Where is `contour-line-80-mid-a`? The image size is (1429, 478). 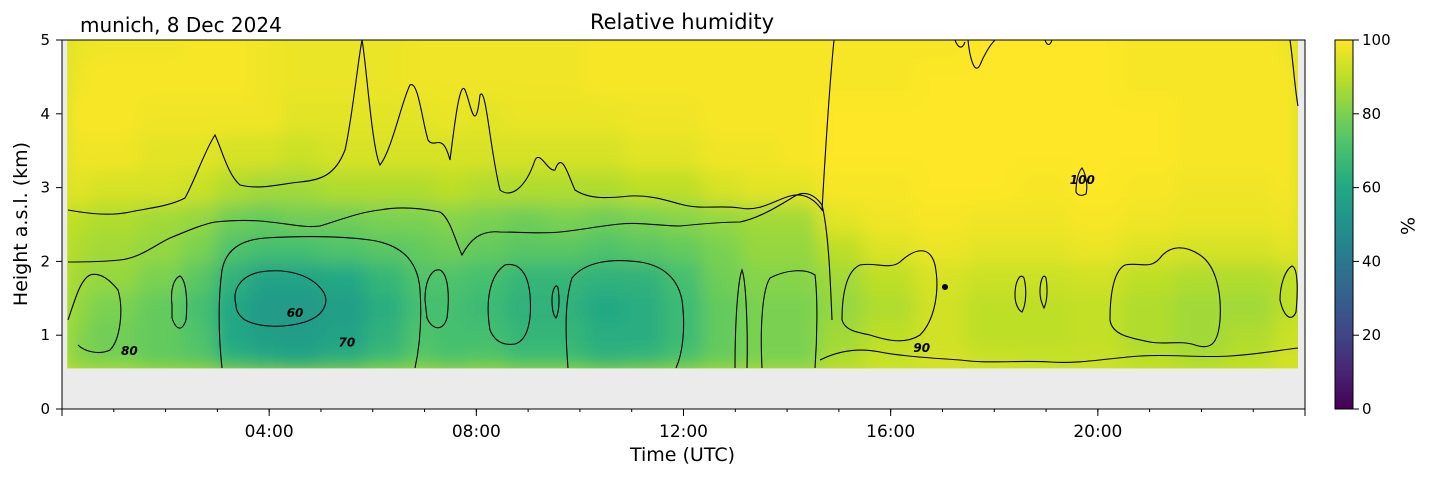 contour-line-80-mid-a is located at coordinates (741, 318).